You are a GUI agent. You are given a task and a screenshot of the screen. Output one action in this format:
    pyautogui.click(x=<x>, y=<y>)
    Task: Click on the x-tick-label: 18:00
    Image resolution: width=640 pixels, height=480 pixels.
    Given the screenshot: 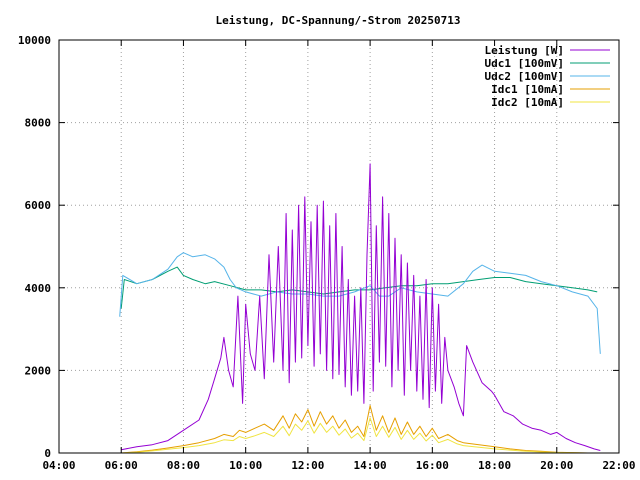 What is the action you would take?
    pyautogui.click(x=494, y=465)
    